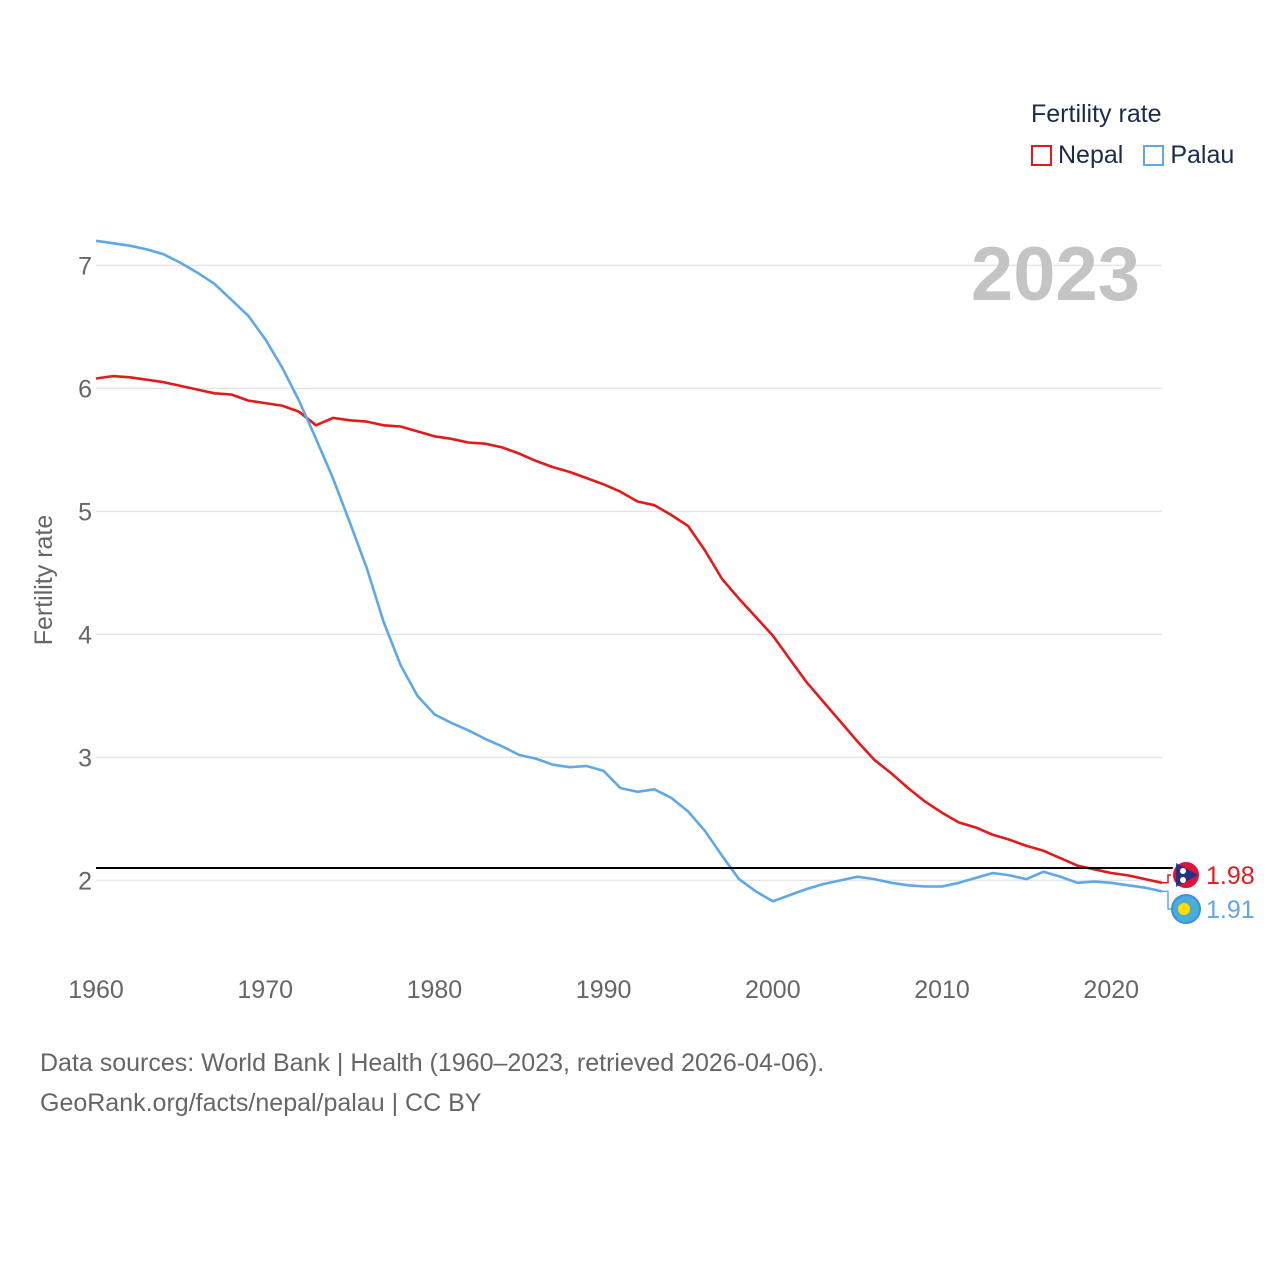 The height and width of the screenshot is (1280, 1280). Describe the element at coordinates (85, 573) in the screenshot. I see `y-tick-labels: 2 3 4 5 6 7` at that location.